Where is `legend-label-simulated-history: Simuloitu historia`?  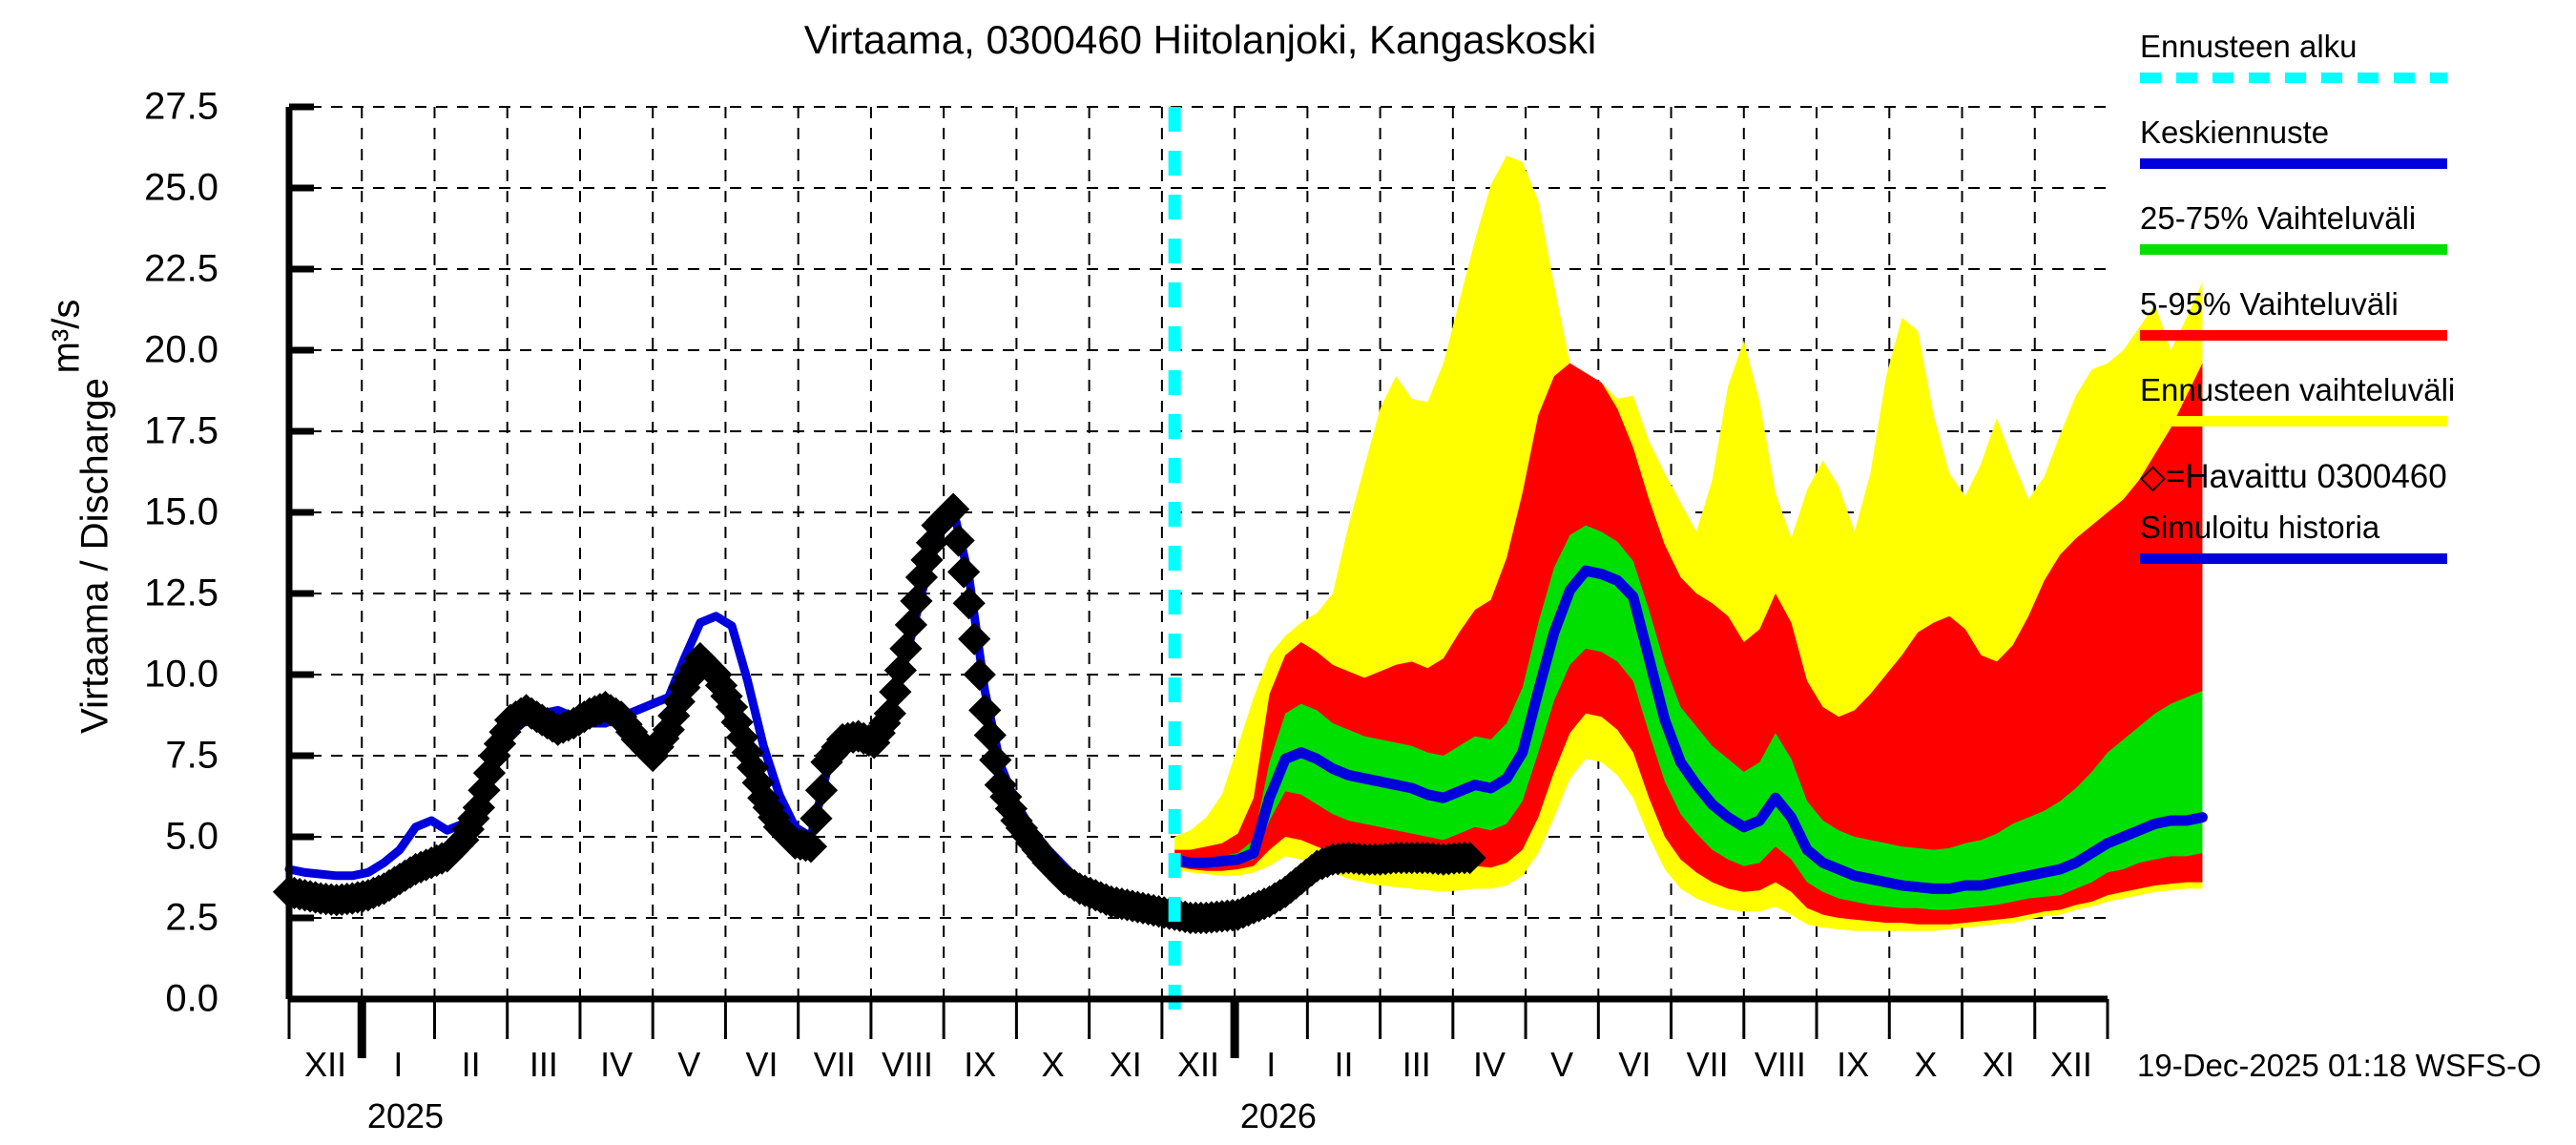 legend-label-simulated-history: Simuloitu historia is located at coordinates (2260, 527).